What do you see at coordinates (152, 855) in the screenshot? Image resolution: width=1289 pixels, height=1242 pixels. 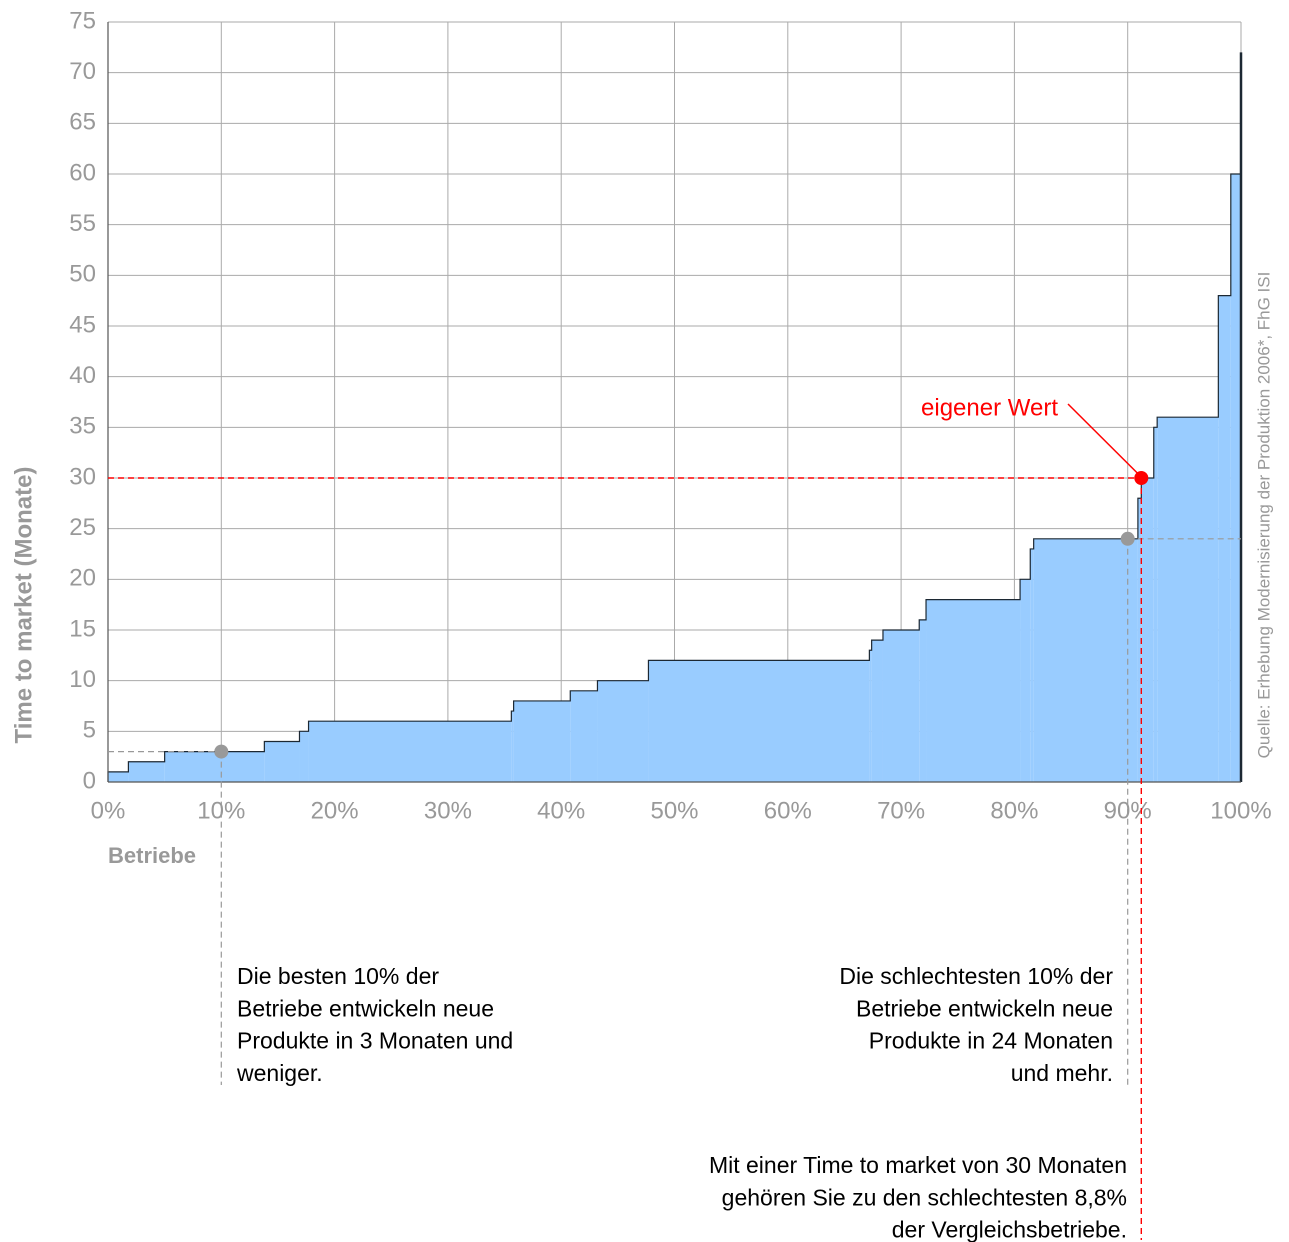 I see `x-axis-label: Betriebe` at bounding box center [152, 855].